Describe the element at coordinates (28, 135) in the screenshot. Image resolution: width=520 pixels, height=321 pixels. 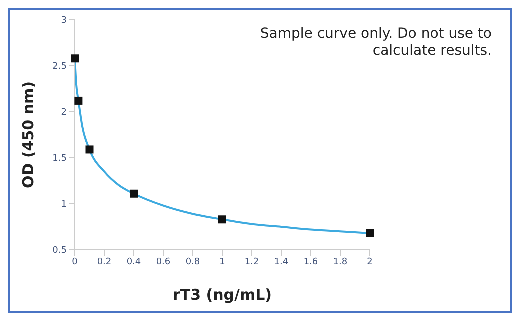
I see `y-axis-title: OD (450 nm)` at that location.